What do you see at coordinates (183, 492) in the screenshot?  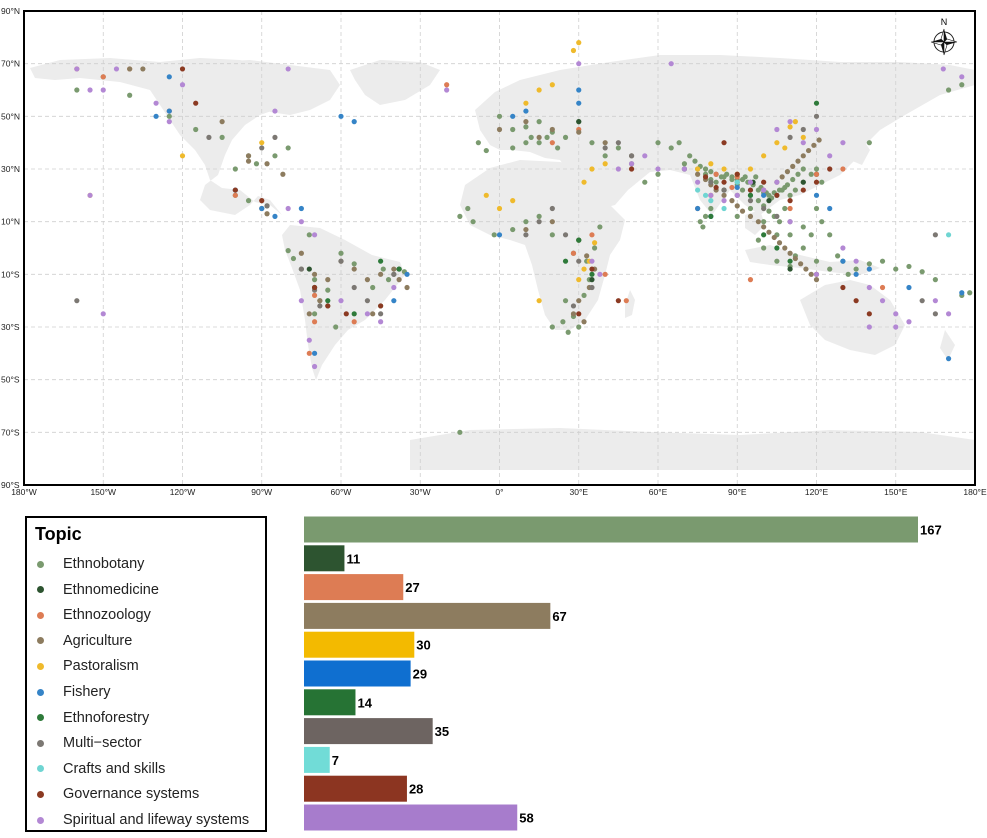 I see `x-tick-label: 120°W` at bounding box center [183, 492].